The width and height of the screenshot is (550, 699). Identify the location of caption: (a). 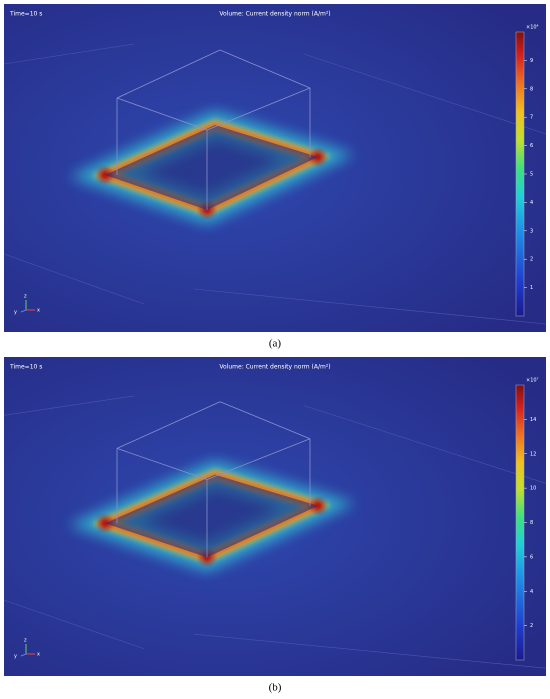
(275, 344).